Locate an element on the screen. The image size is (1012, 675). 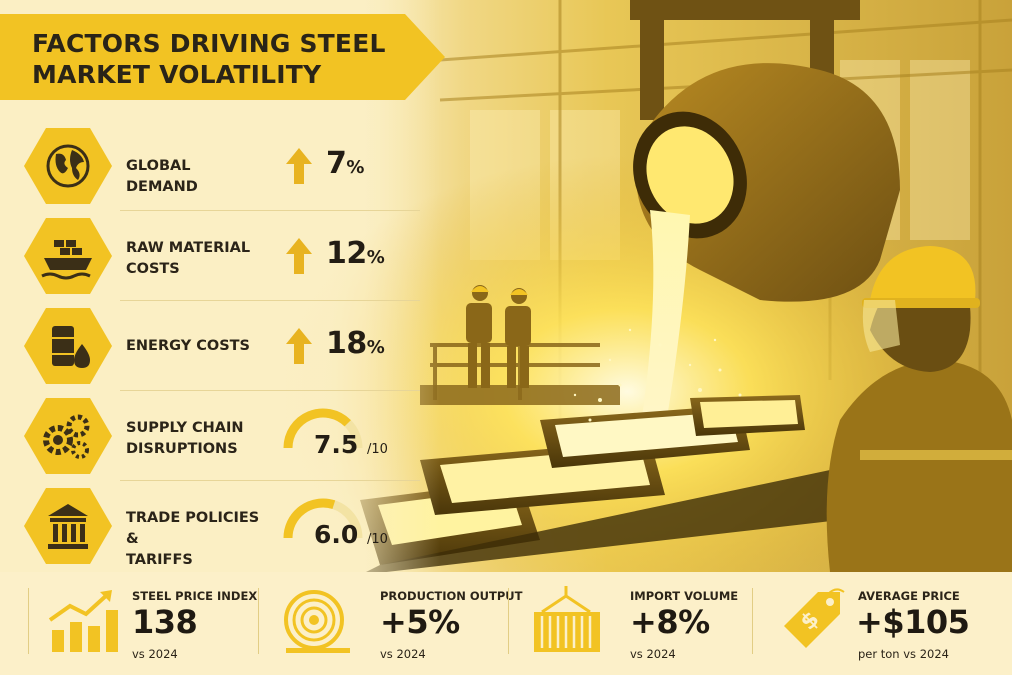
price-tag-icon: $ is located at coordinates (814, 618).